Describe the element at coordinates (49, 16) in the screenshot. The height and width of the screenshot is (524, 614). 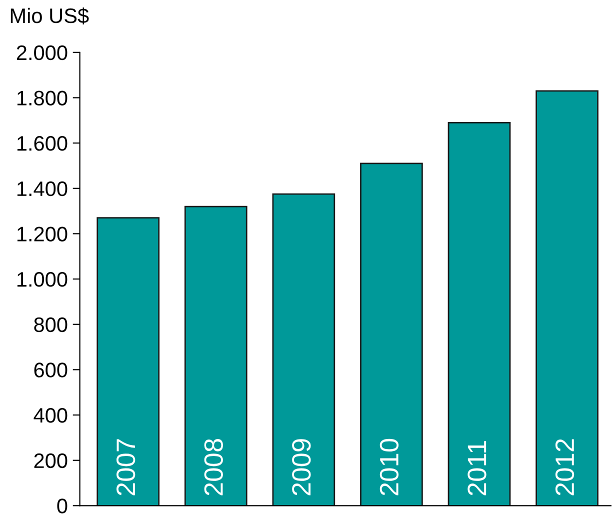
I see `y-axis-title: Mio US$` at that location.